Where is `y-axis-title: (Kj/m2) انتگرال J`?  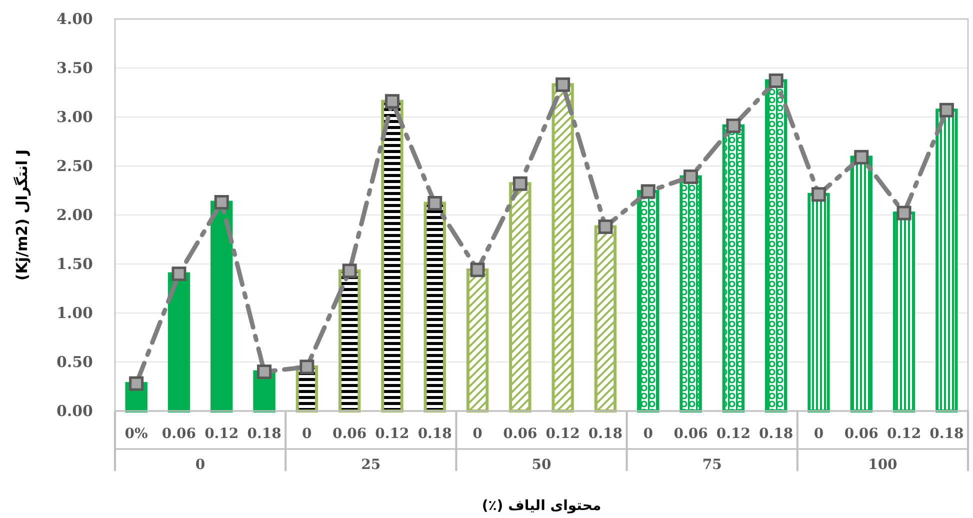
y-axis-title: (Kj/m2) انتگرال J is located at coordinates (22, 215).